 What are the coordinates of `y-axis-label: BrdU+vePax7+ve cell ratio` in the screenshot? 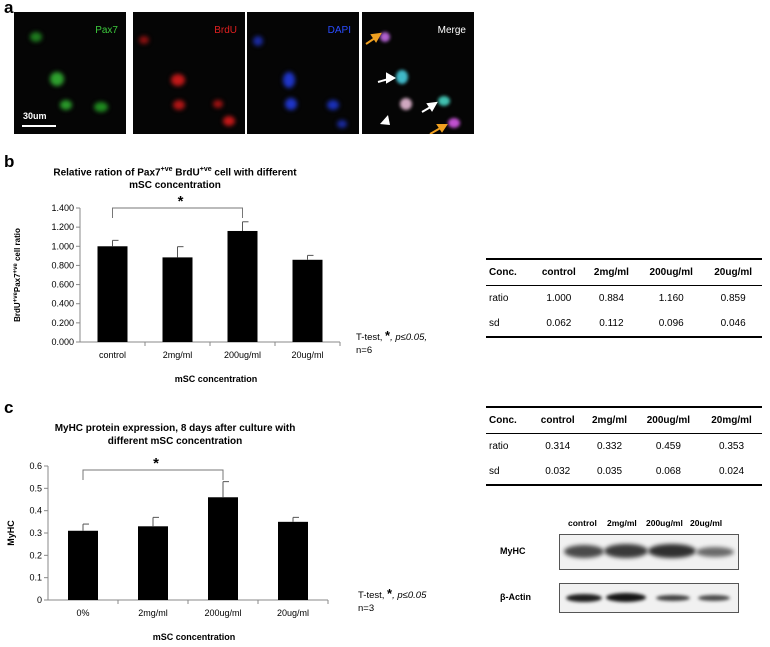 It's located at (17, 275).